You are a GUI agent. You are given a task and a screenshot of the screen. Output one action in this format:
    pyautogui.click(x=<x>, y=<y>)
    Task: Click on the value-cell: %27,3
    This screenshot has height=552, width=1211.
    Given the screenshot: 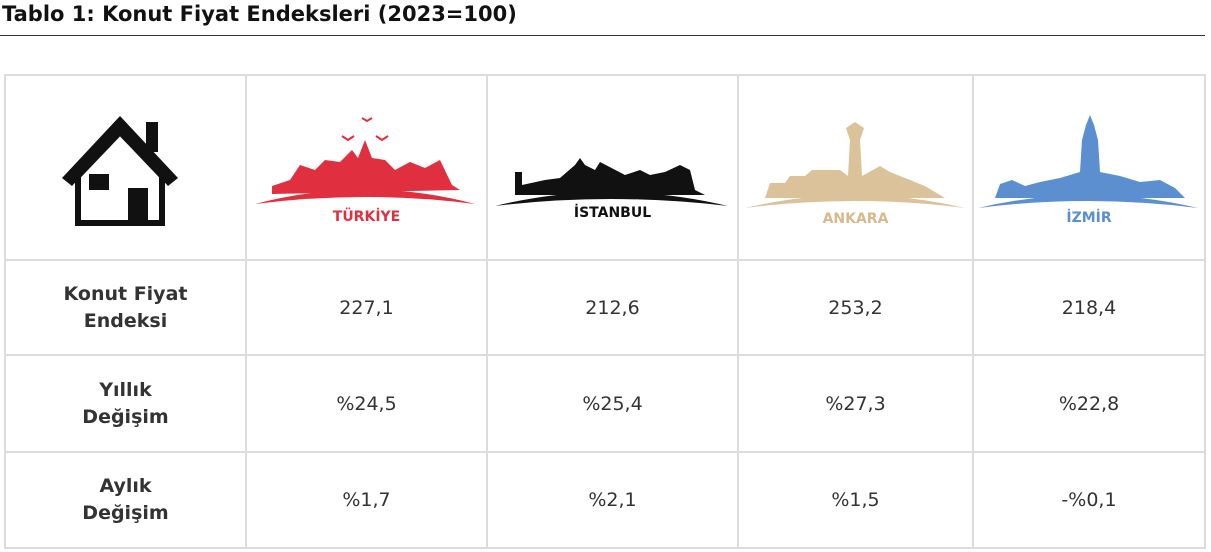 What is the action you would take?
    pyautogui.click(x=855, y=403)
    